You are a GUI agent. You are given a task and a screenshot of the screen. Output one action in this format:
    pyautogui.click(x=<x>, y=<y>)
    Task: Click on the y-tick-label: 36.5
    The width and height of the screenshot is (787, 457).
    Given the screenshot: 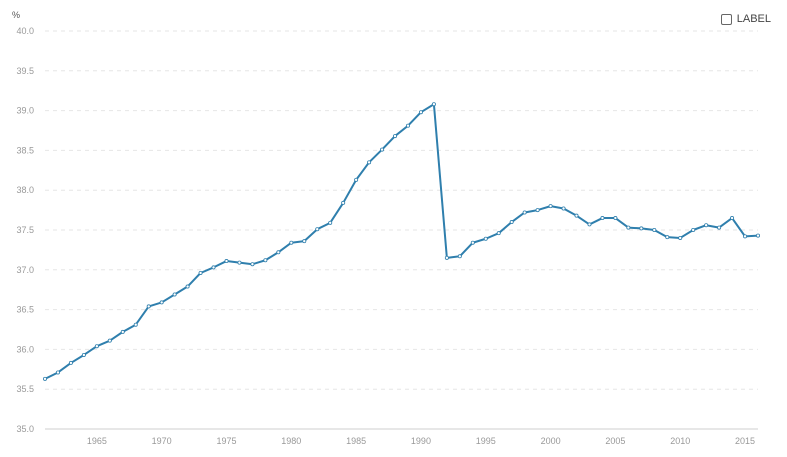 What is the action you would take?
    pyautogui.click(x=25, y=310)
    